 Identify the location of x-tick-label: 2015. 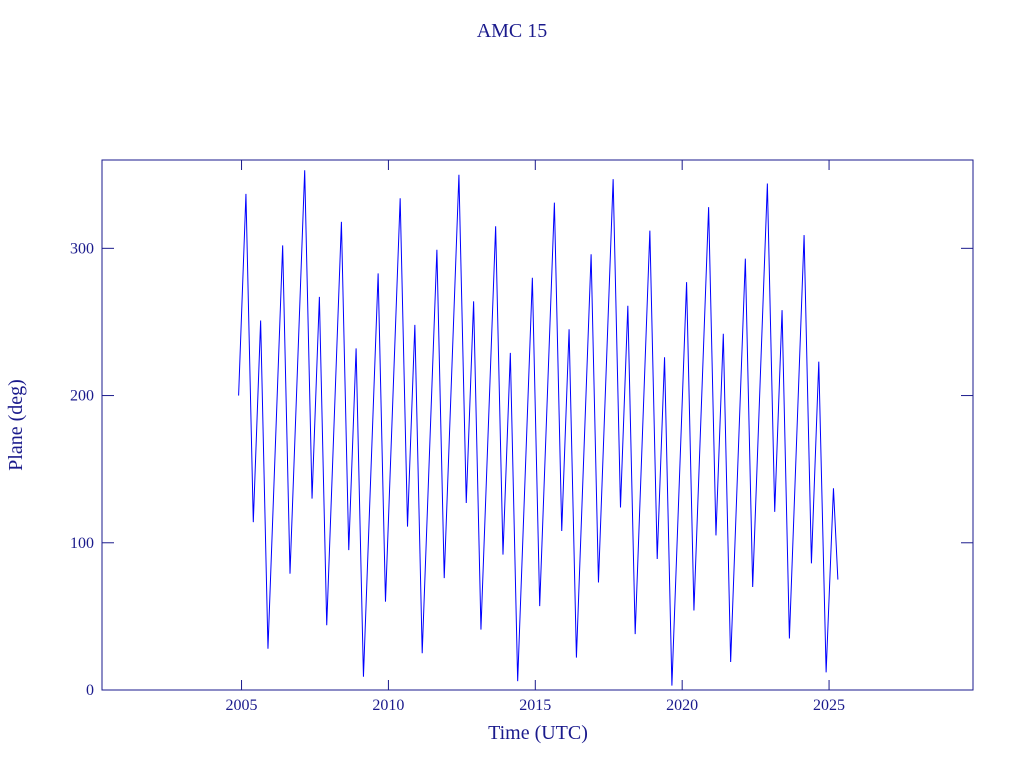
(535, 705).